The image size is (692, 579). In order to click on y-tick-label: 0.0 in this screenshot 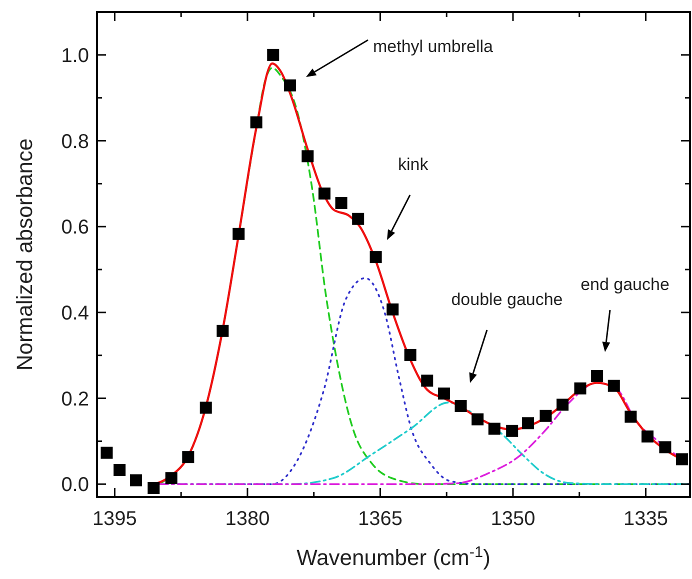, I will do `click(75, 485)`.